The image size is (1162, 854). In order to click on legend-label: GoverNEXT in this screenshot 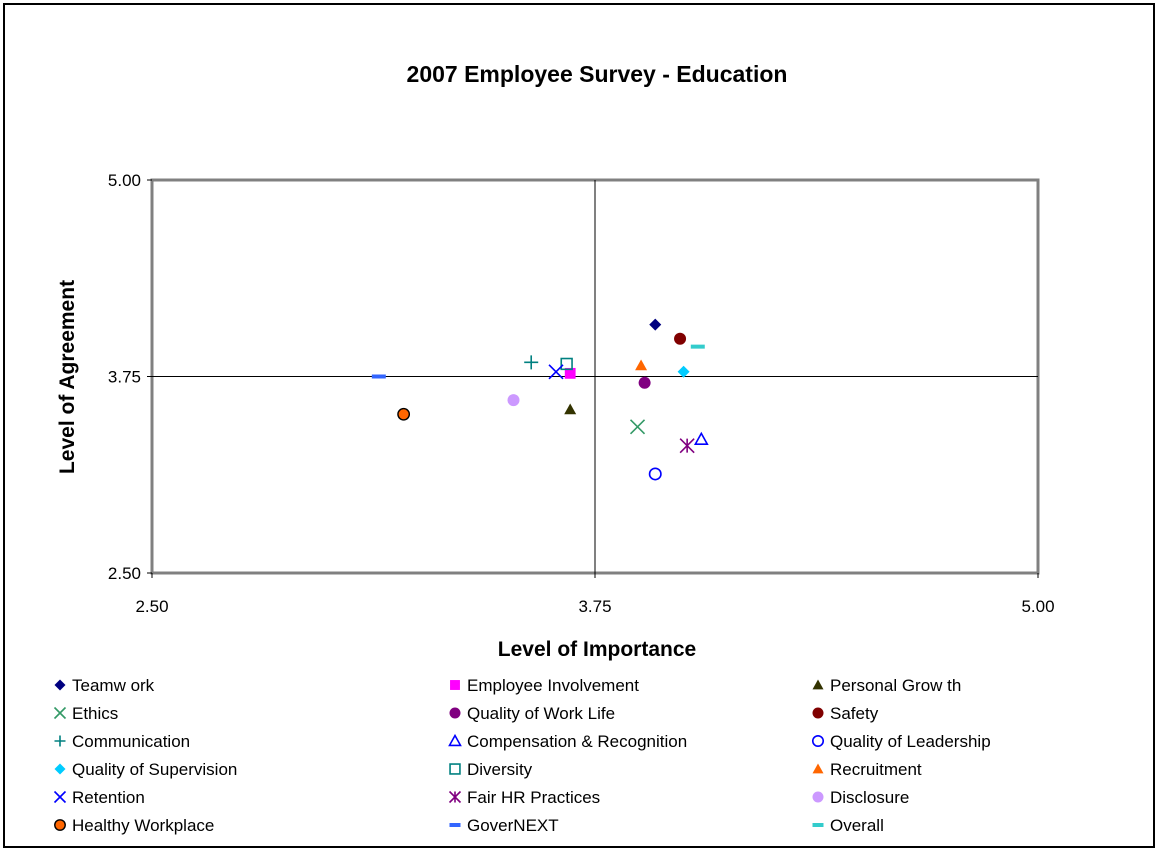, I will do `click(513, 825)`.